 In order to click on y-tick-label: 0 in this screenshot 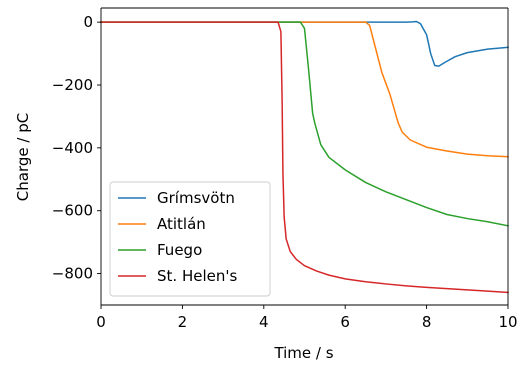, I will do `click(88, 22)`.